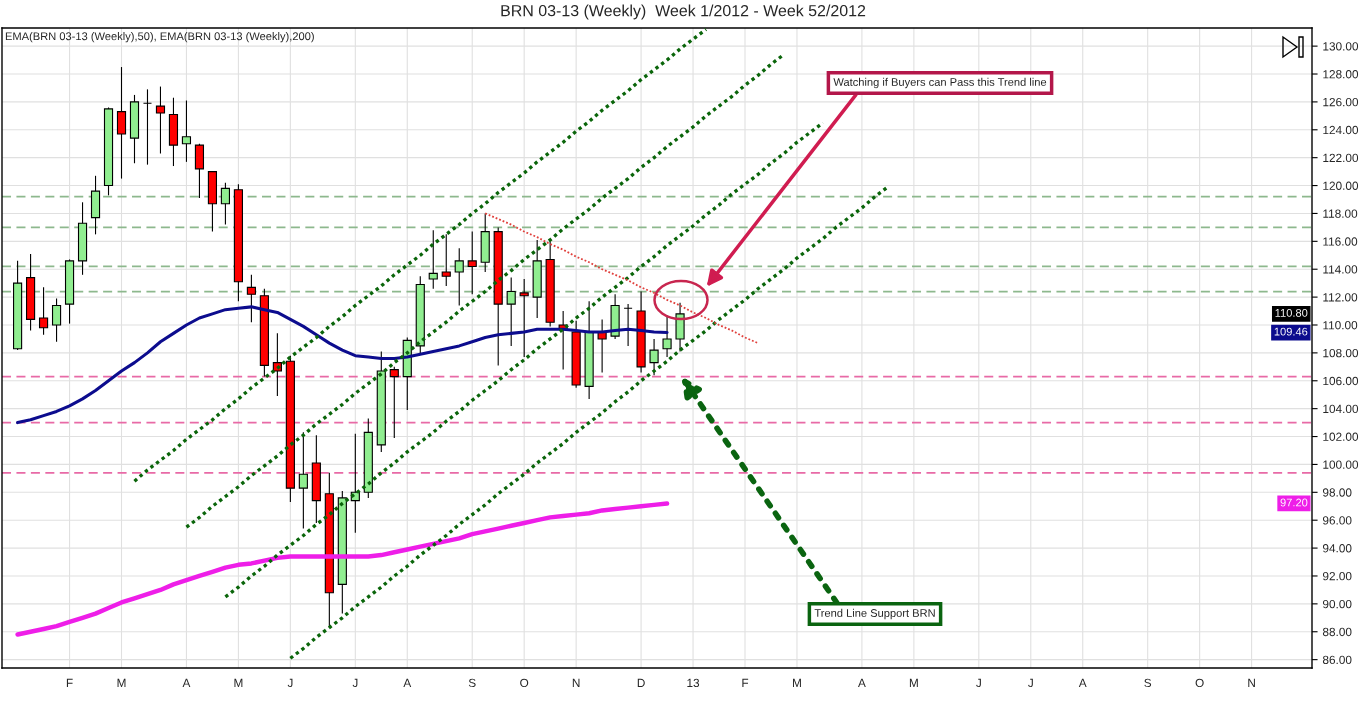 This screenshot has height=713, width=1366. I want to click on x-tick-label: 13, so click(693, 683).